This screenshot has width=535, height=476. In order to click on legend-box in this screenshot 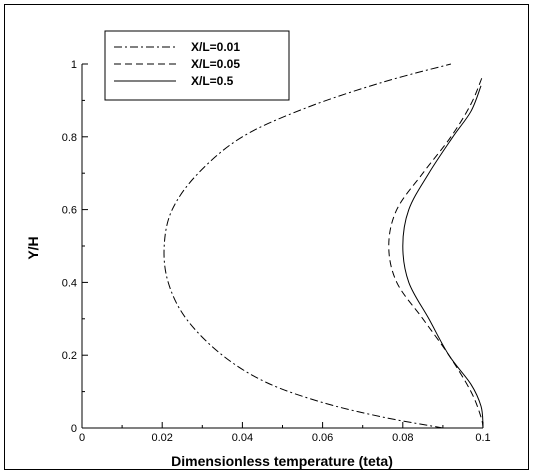, I will do `click(197, 65)`.